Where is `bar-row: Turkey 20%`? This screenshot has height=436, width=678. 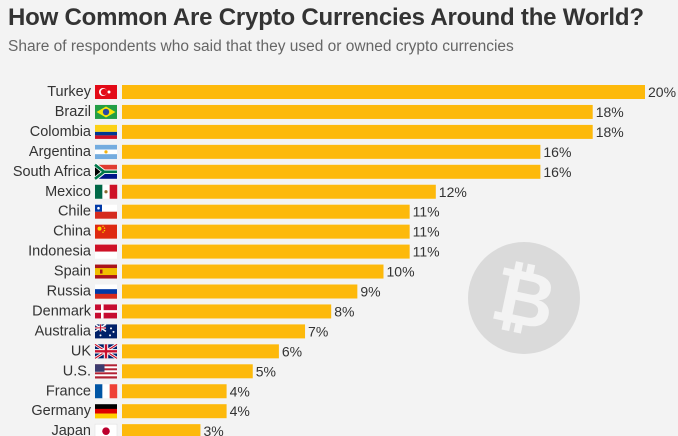
bar-row: Turkey 20% is located at coordinates (361, 92).